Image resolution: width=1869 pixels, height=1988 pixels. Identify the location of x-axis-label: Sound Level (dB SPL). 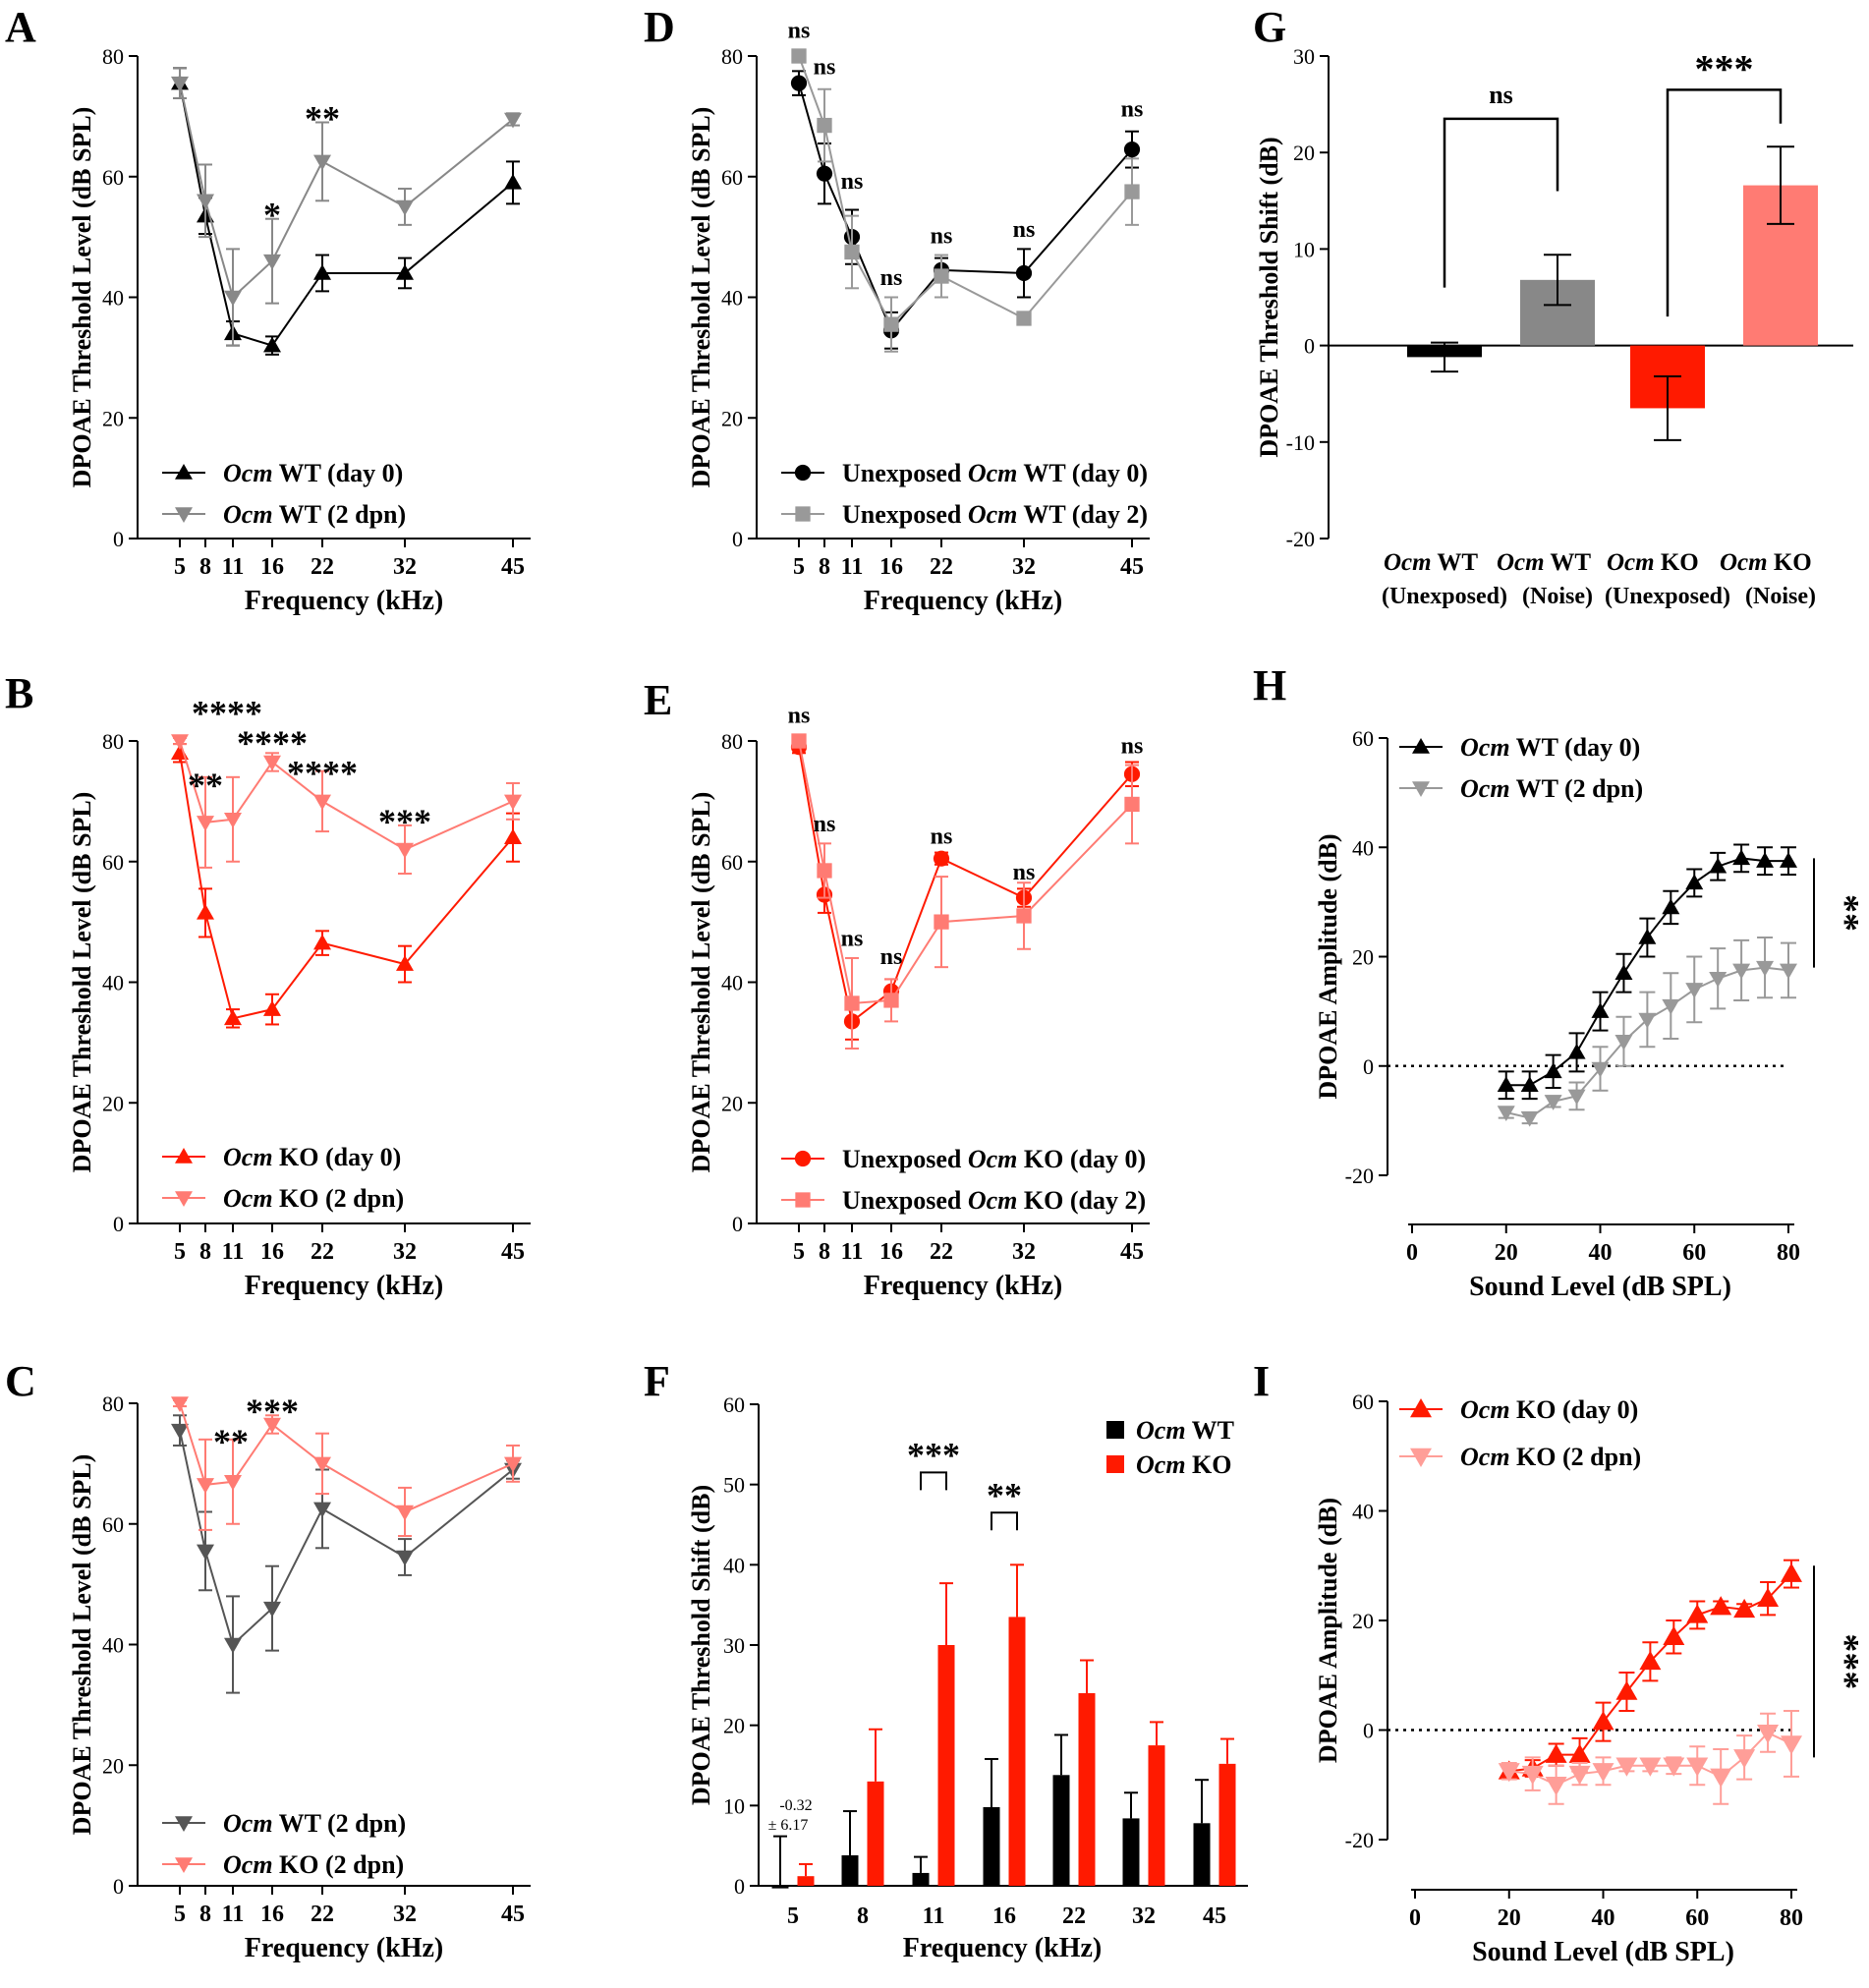
(1603, 1952).